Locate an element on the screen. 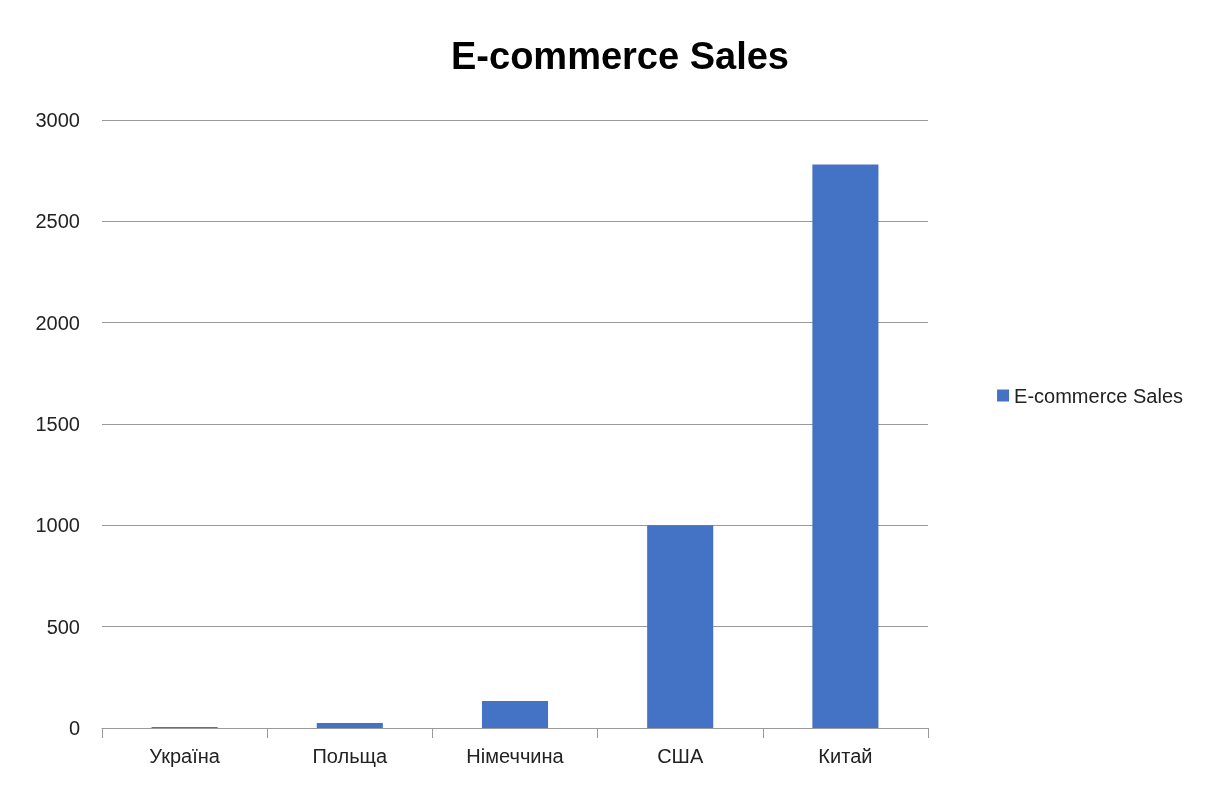  y-tick-label: 2000 is located at coordinates (57, 322).